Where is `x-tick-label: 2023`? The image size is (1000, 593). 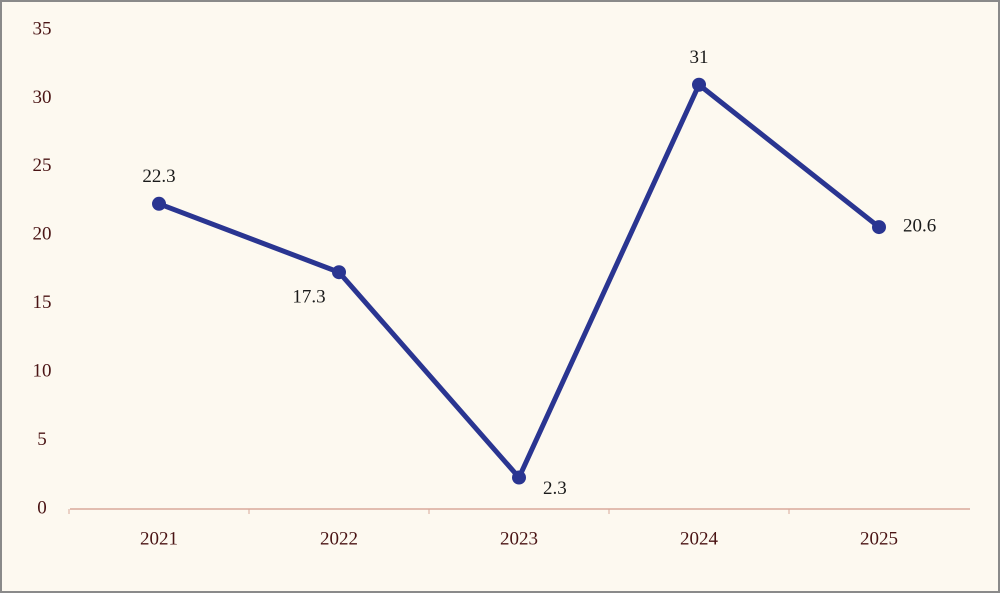 x-tick-label: 2023 is located at coordinates (519, 538).